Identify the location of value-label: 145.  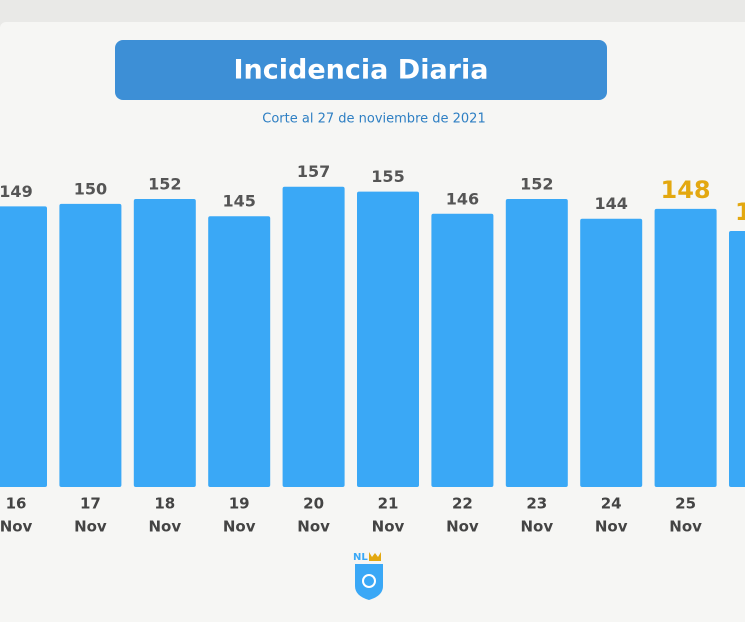
(238, 201).